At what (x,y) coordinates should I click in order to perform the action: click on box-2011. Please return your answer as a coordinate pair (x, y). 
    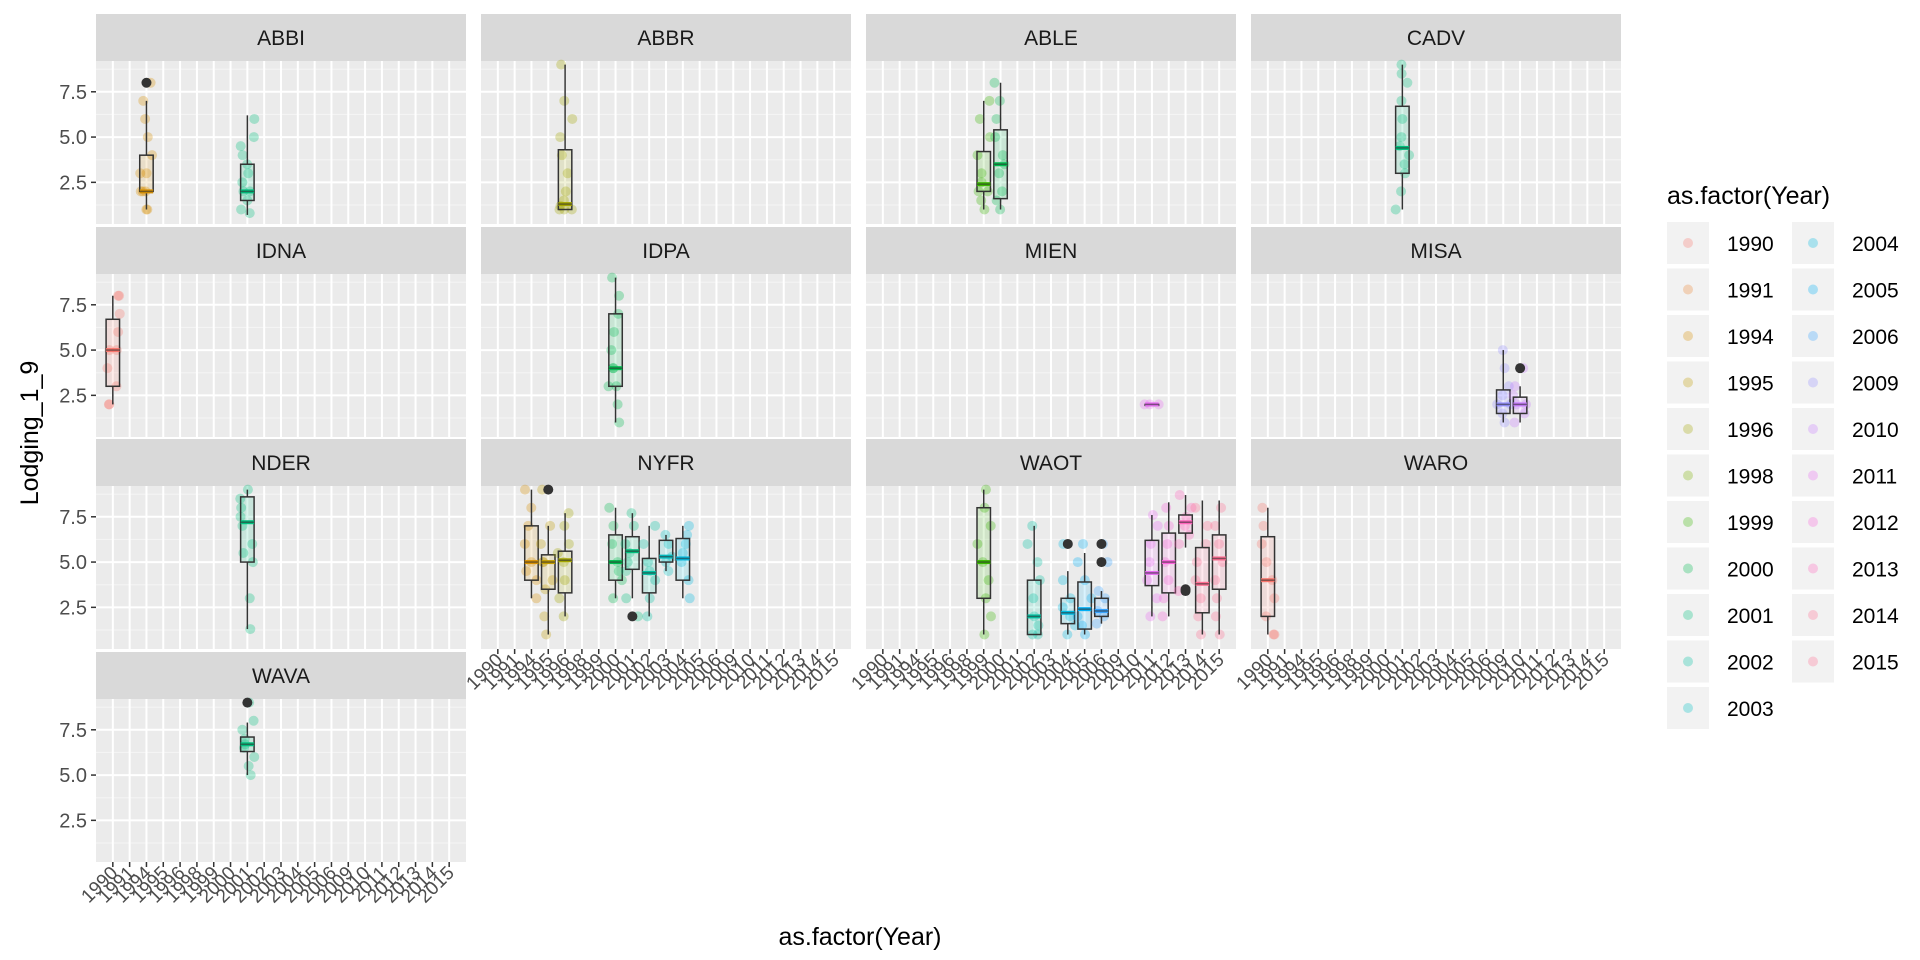
    Looking at the image, I should click on (1152, 565).